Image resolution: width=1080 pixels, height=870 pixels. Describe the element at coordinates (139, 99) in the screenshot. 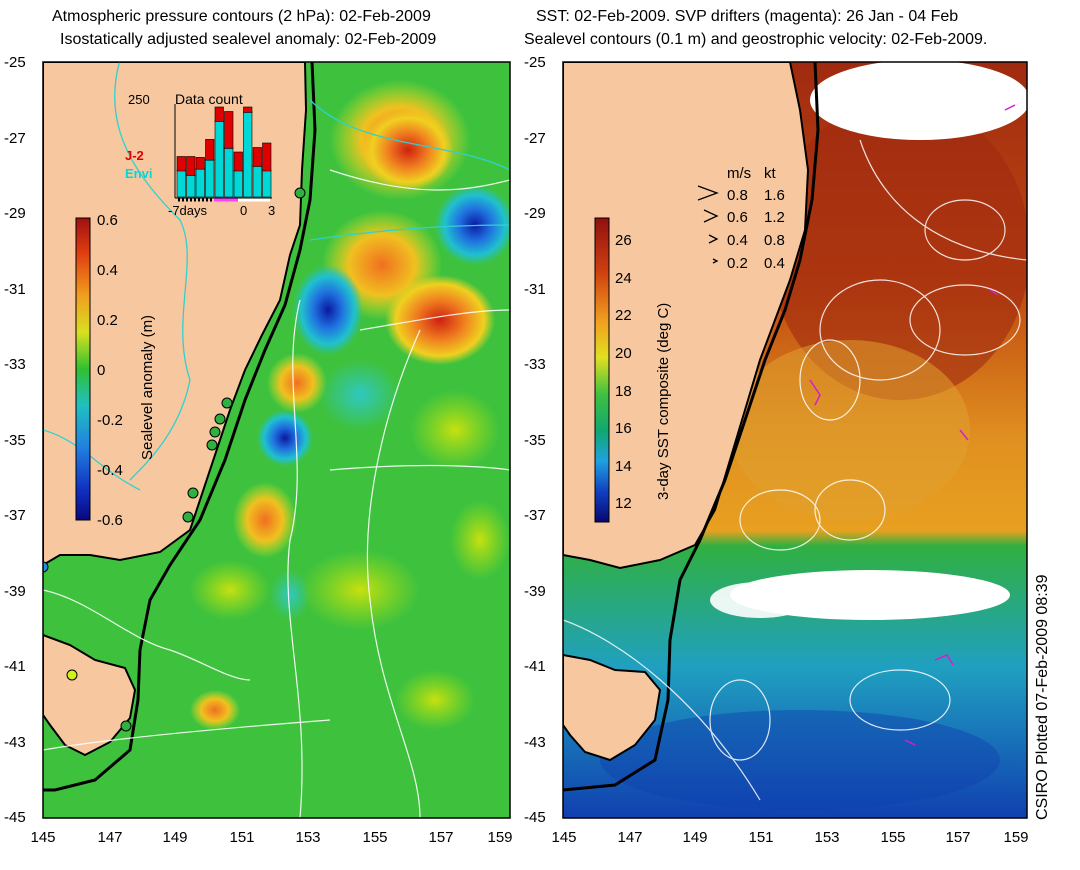

I see `inset-max: 250` at that location.